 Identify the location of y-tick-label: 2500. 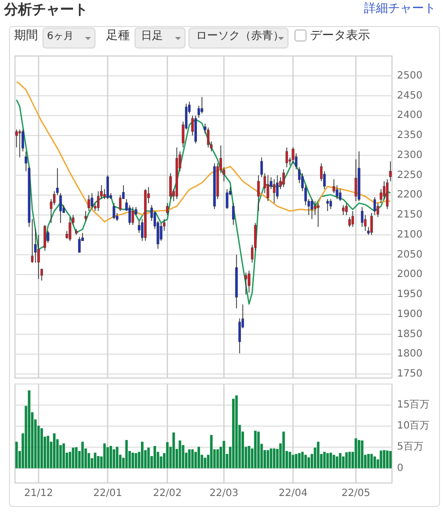
(409, 76).